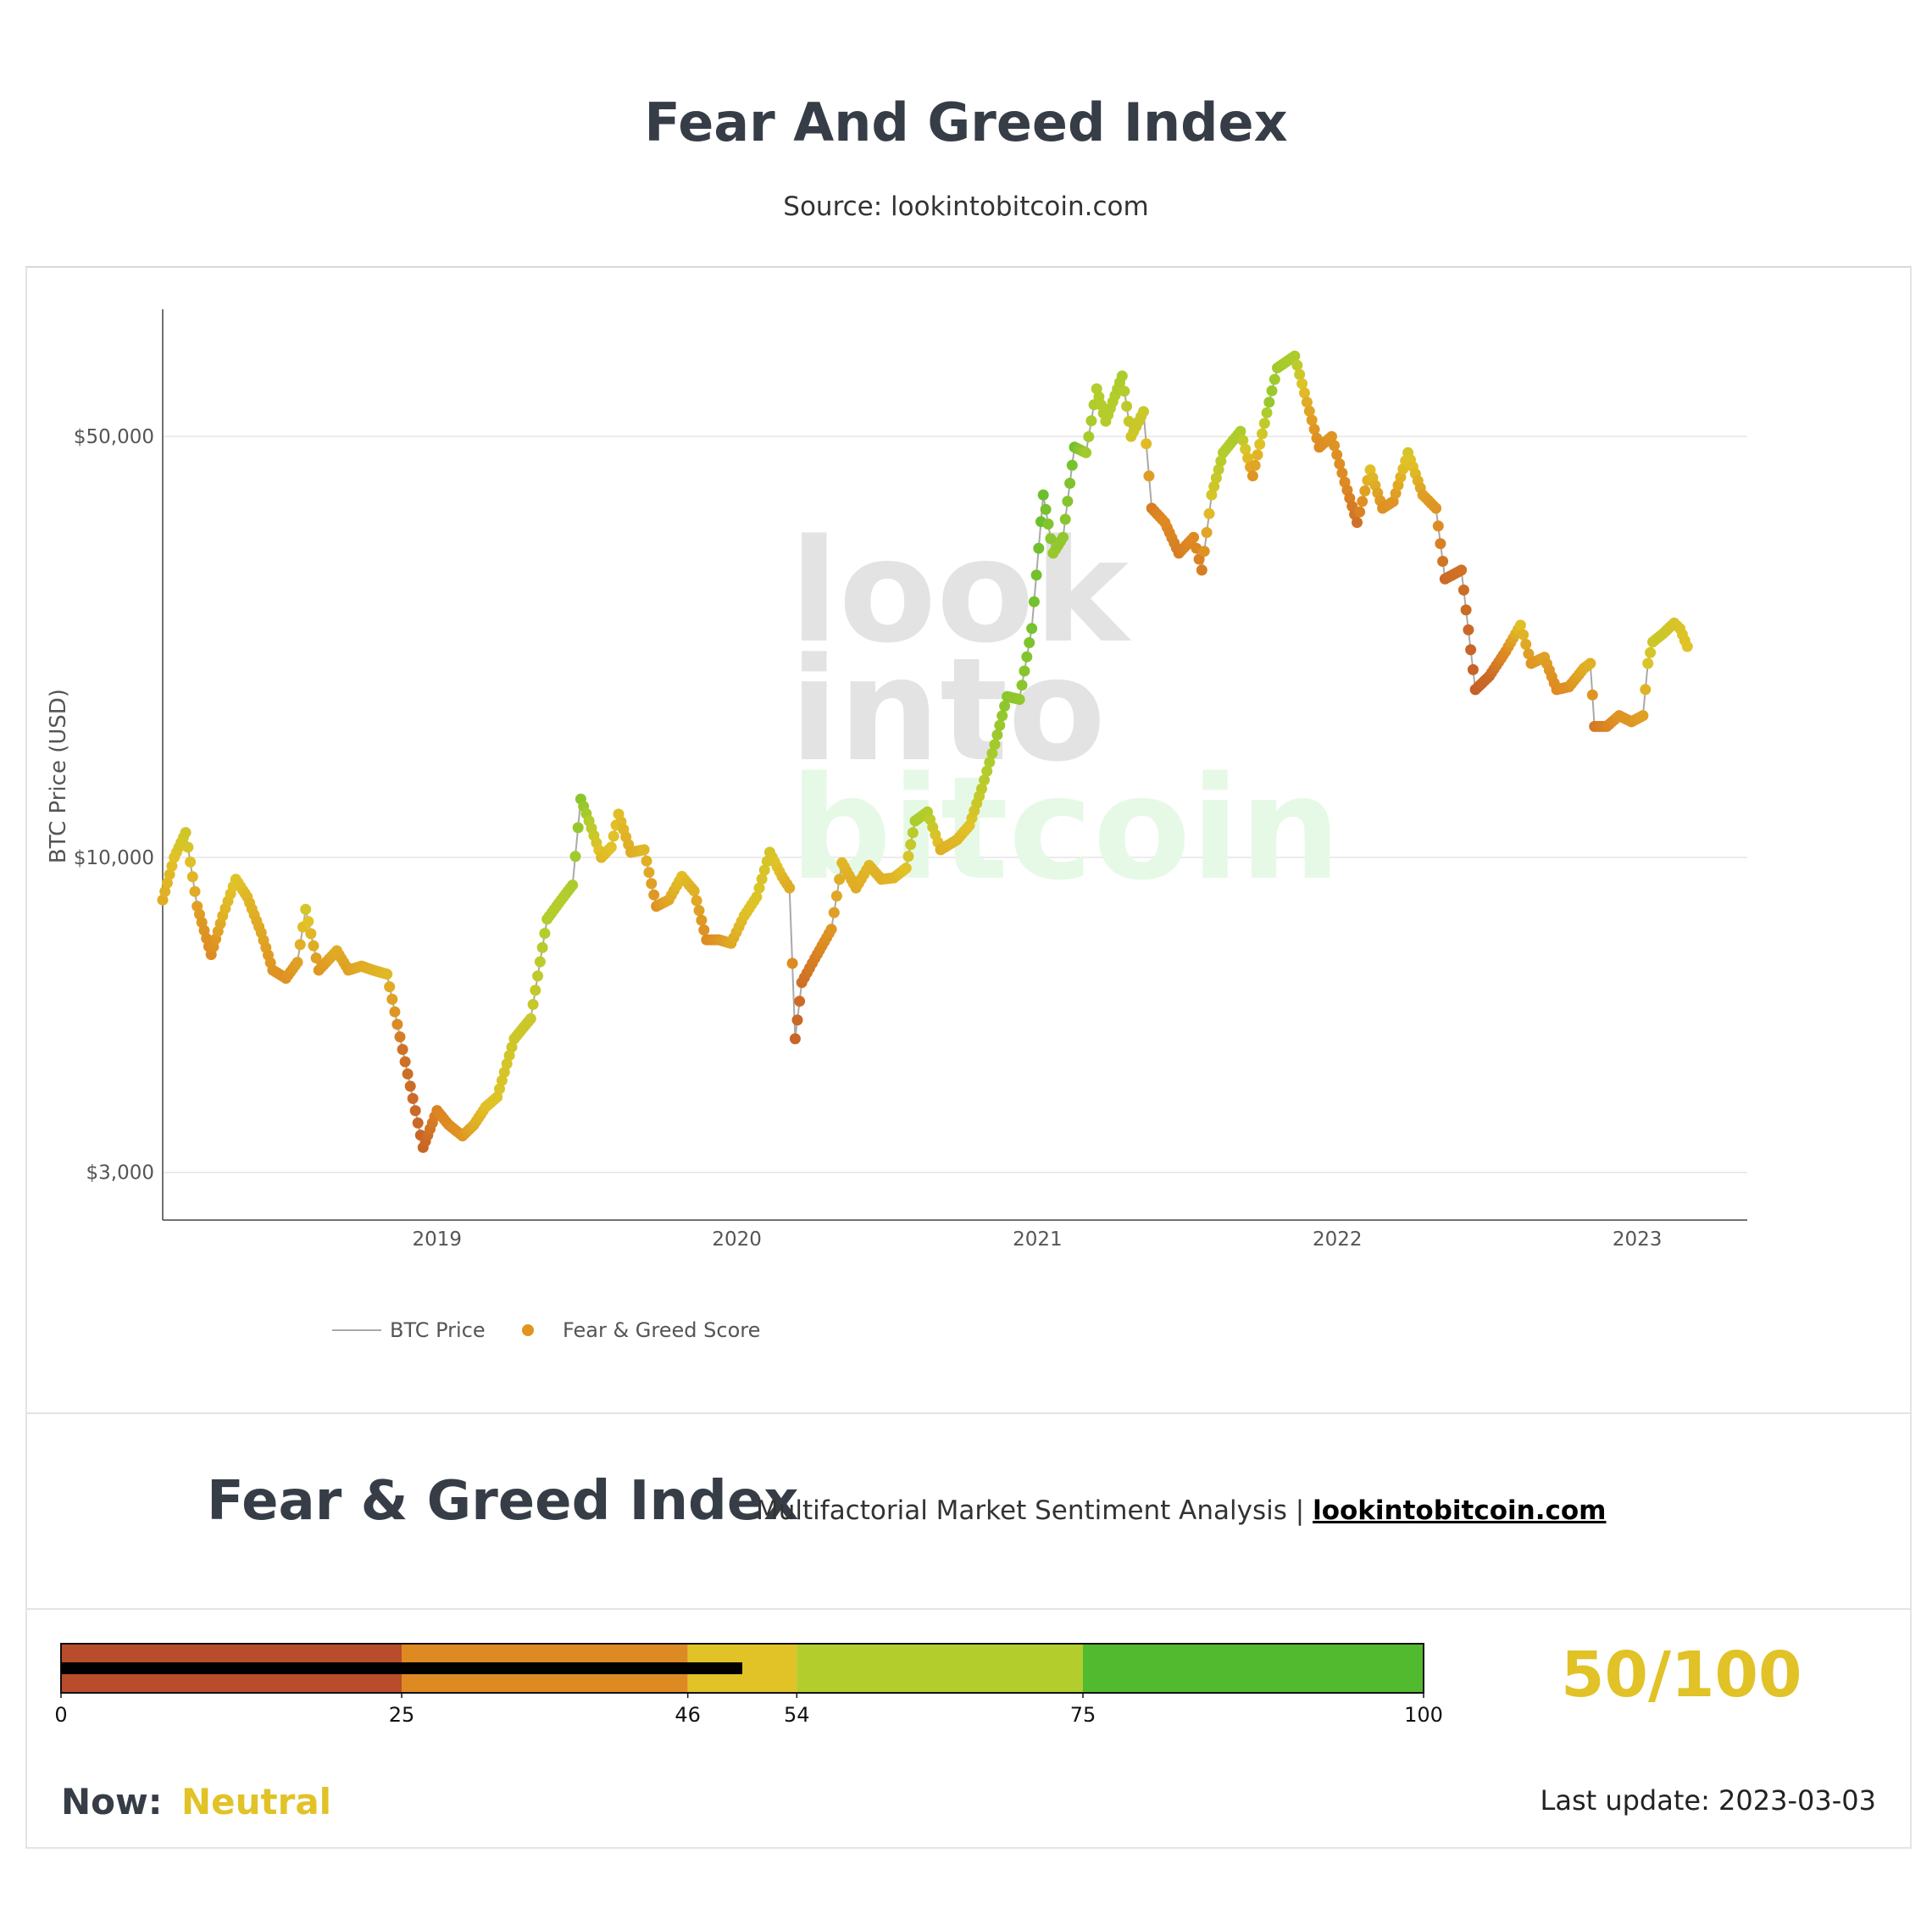 The width and height of the screenshot is (1932, 1925). What do you see at coordinates (438, 1330) in the screenshot?
I see `legend-btc-price: BTC Price` at bounding box center [438, 1330].